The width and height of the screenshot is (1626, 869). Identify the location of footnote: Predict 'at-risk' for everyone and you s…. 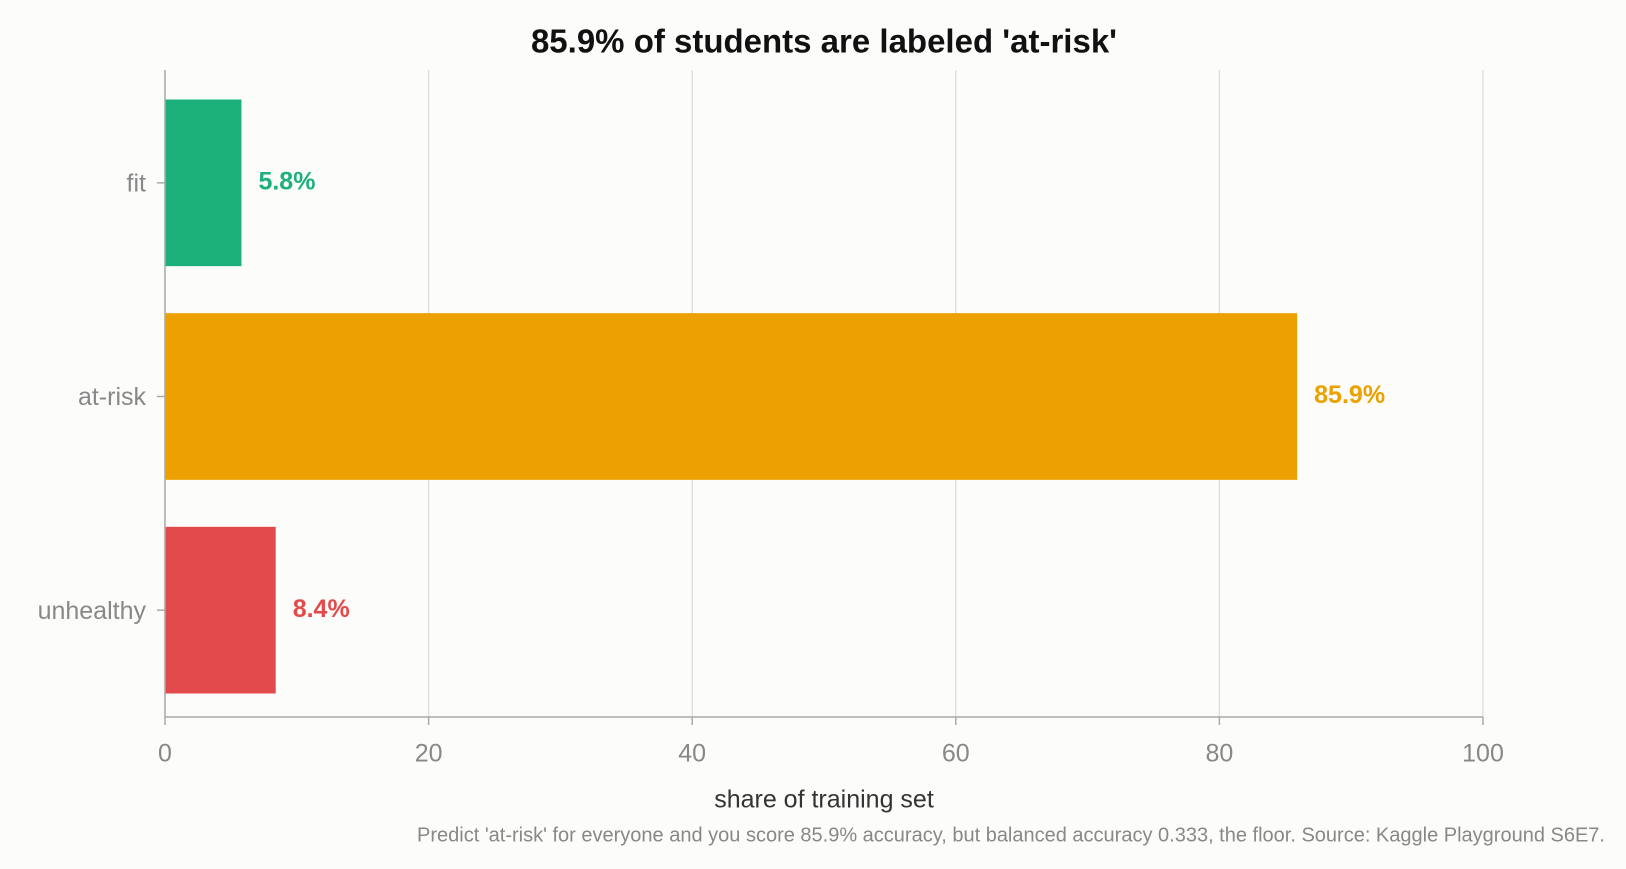
(1011, 835).